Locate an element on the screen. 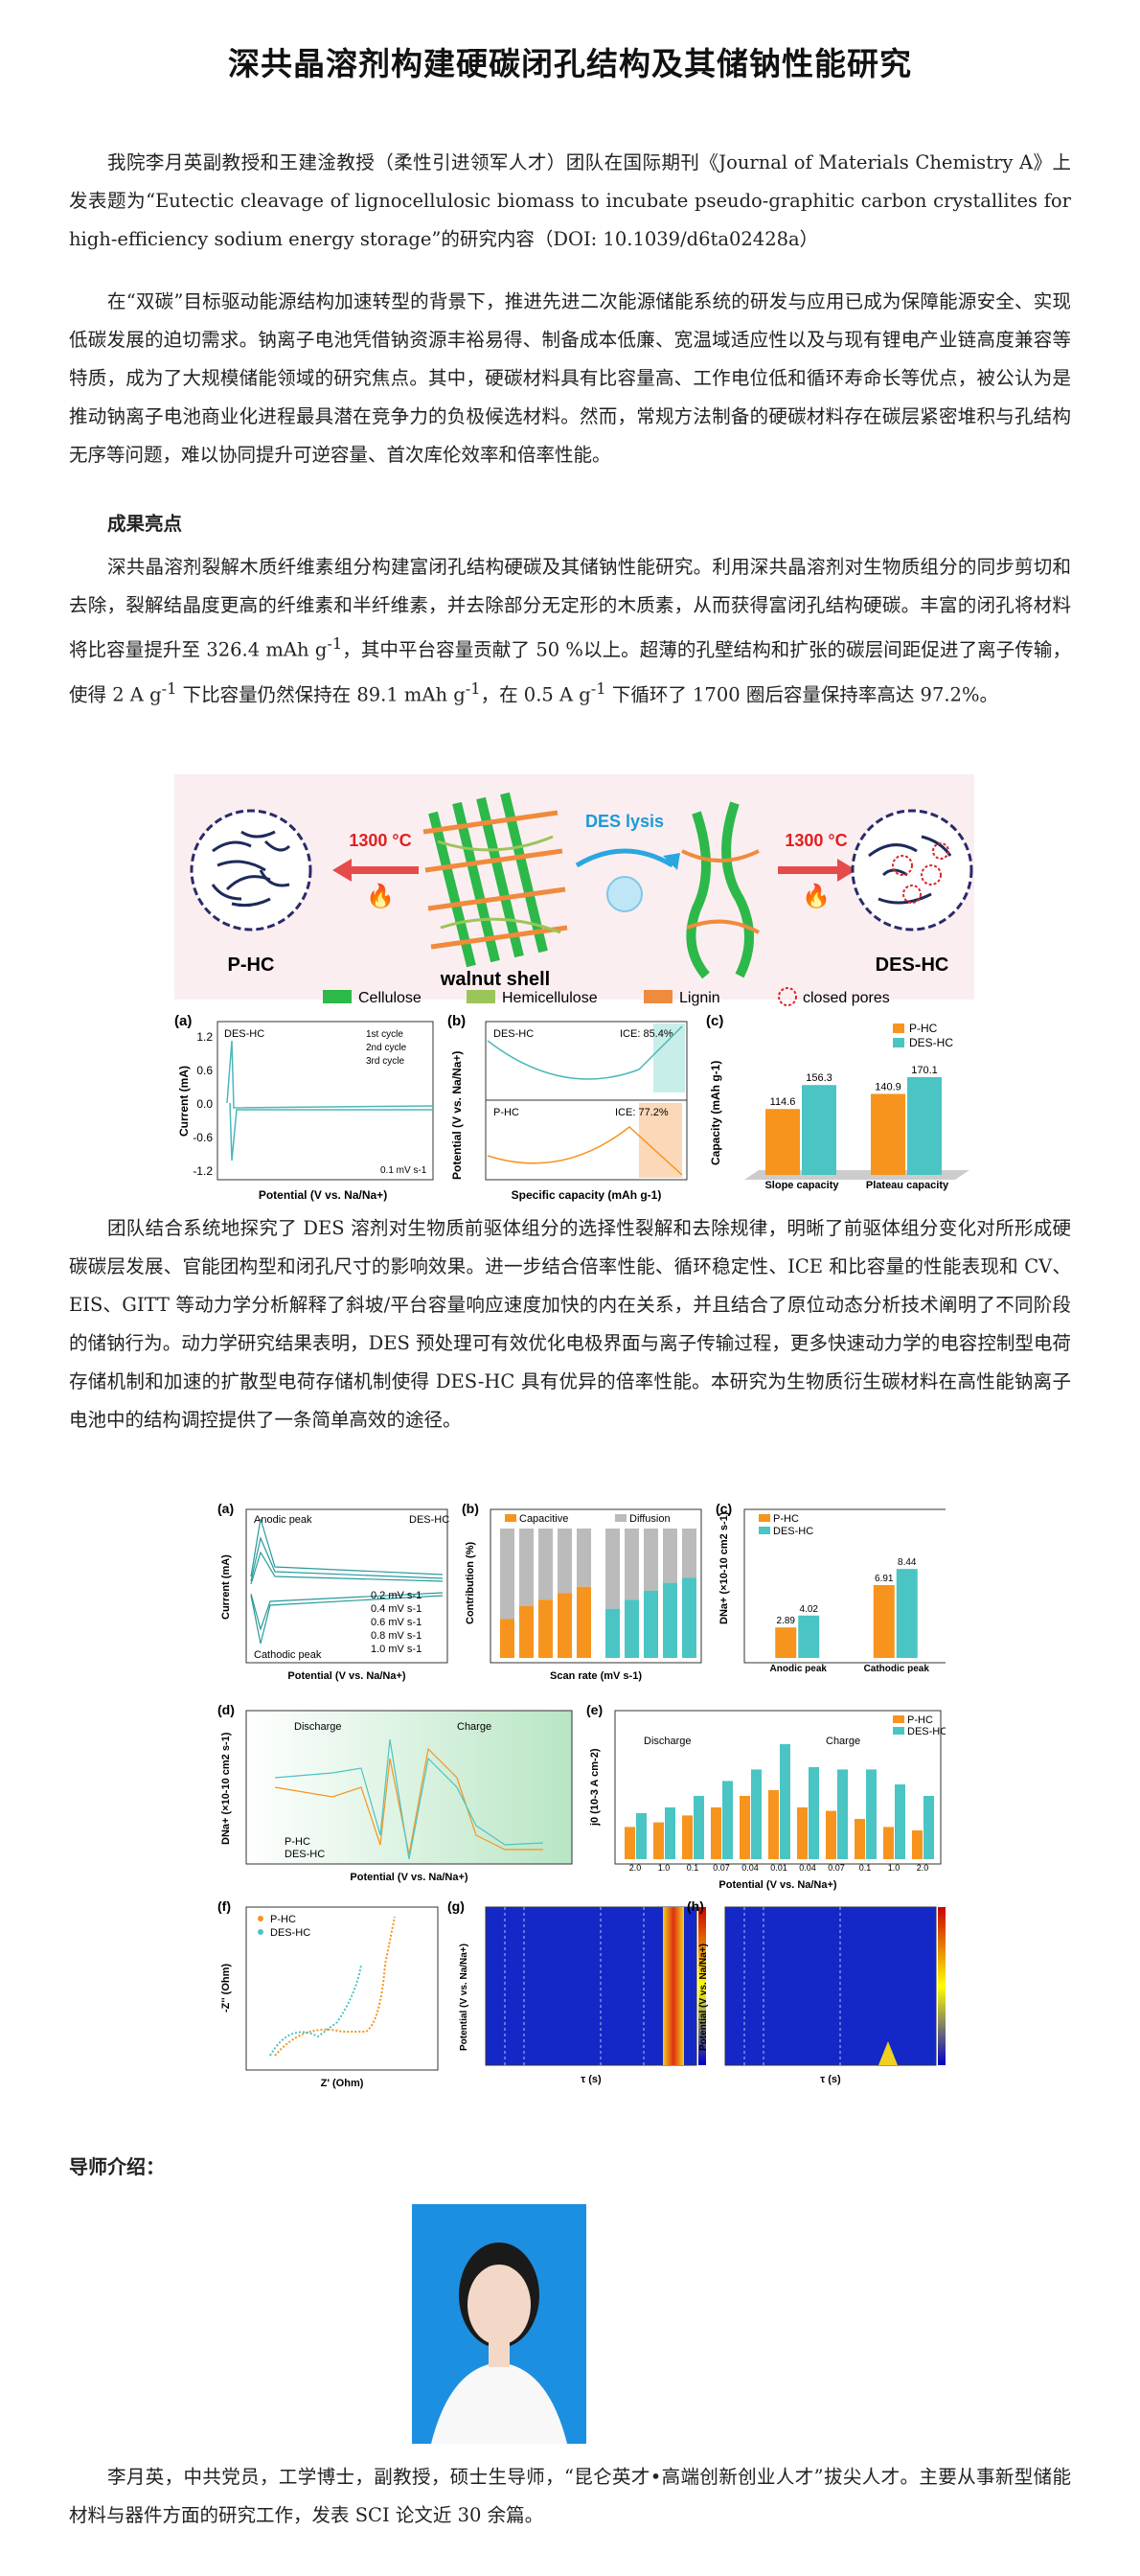 The height and width of the screenshot is (2576, 1140). highlight-heading: 成果亮点 is located at coordinates (145, 524).